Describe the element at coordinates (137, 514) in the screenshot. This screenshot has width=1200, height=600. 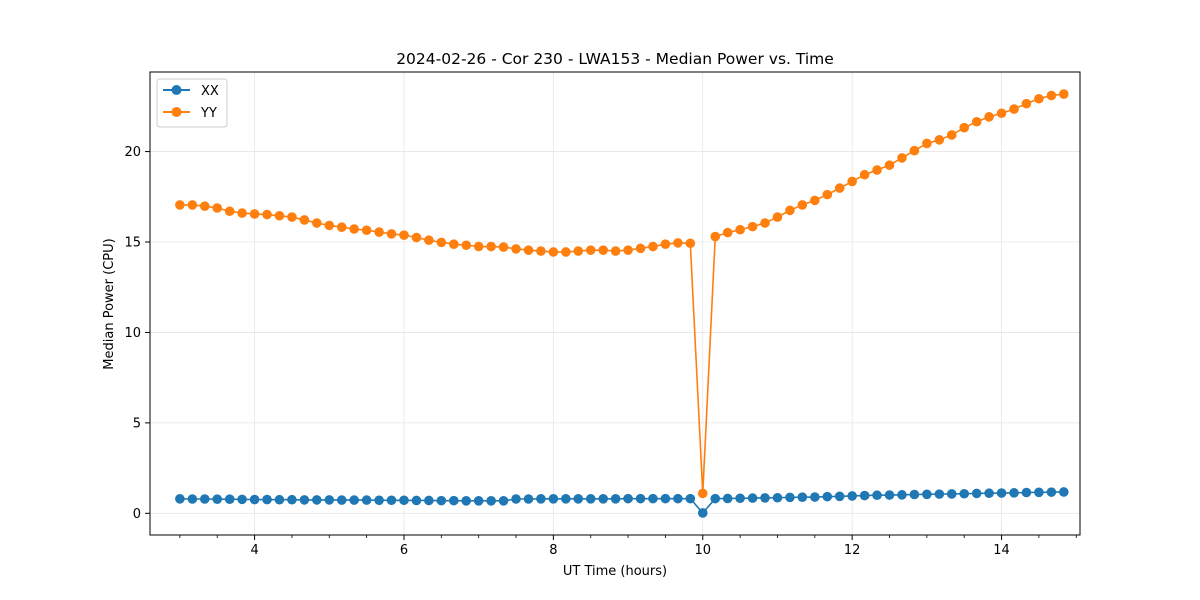
I see `y-tick-label: 0` at that location.